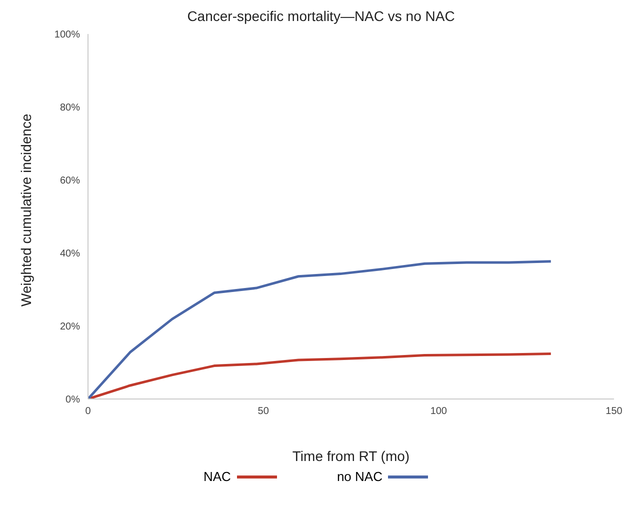 The width and height of the screenshot is (642, 516). What do you see at coordinates (26, 210) in the screenshot?
I see `y-axis-title: Weighted cumulative incidence` at bounding box center [26, 210].